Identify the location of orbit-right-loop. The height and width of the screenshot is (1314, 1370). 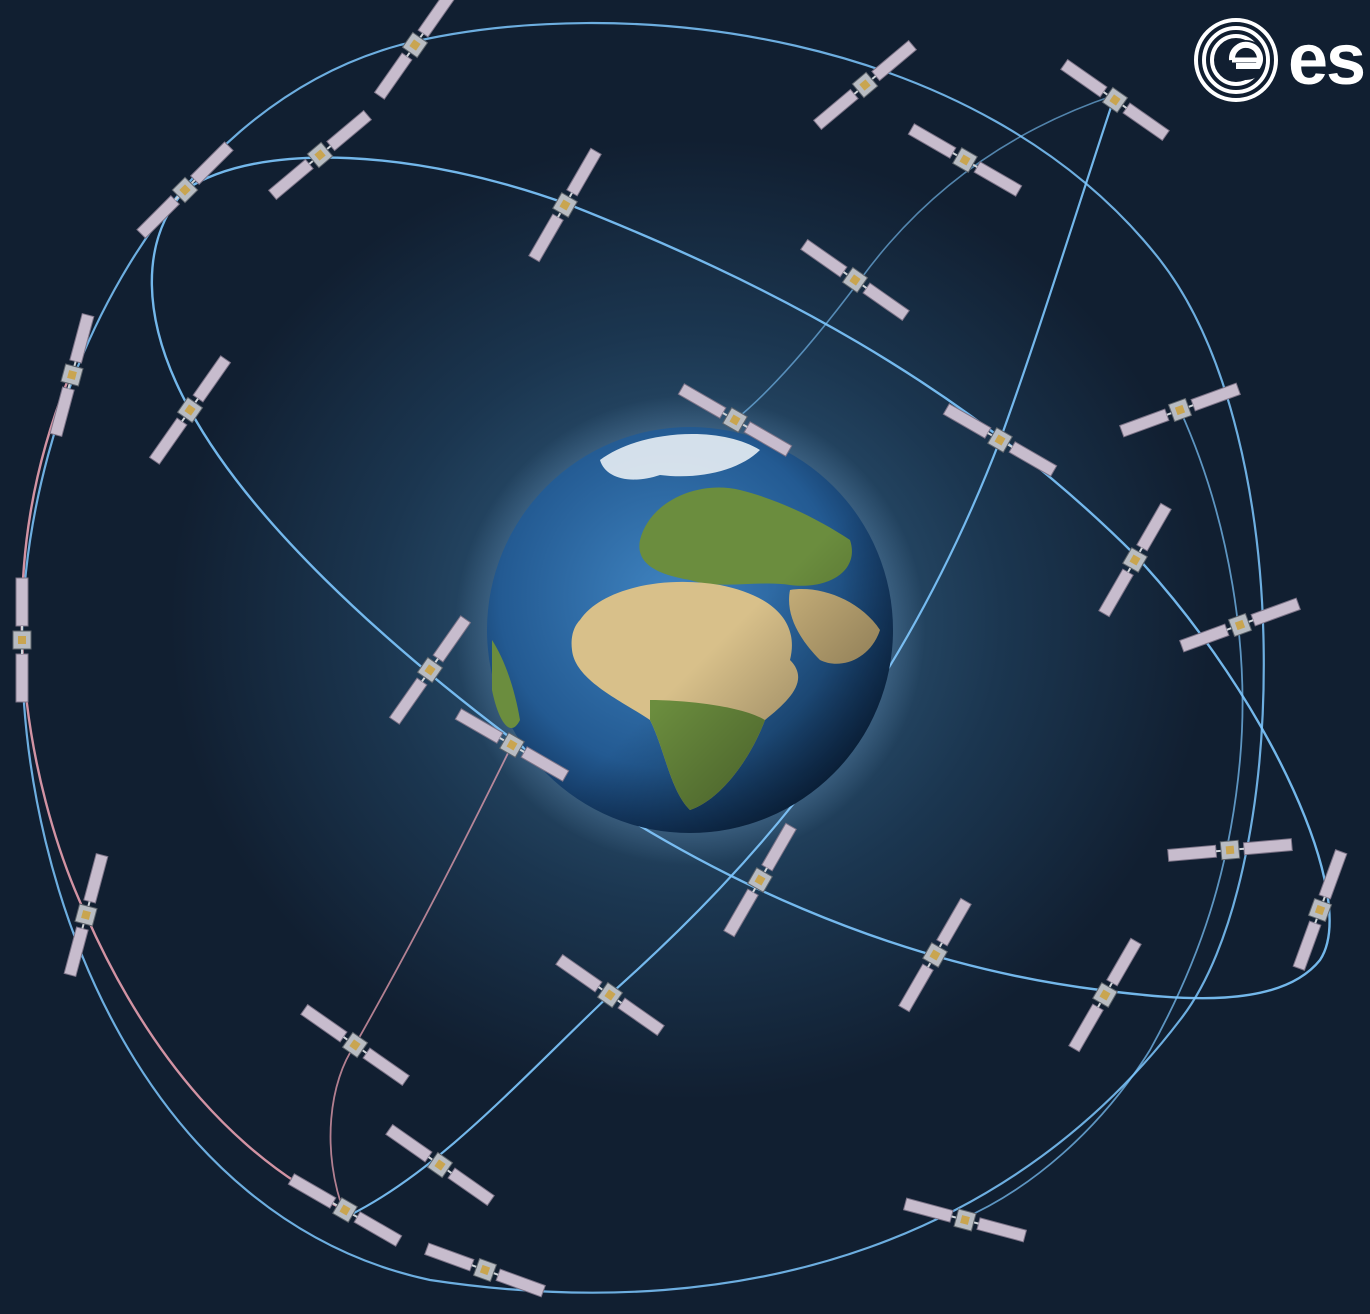
(1101, 815).